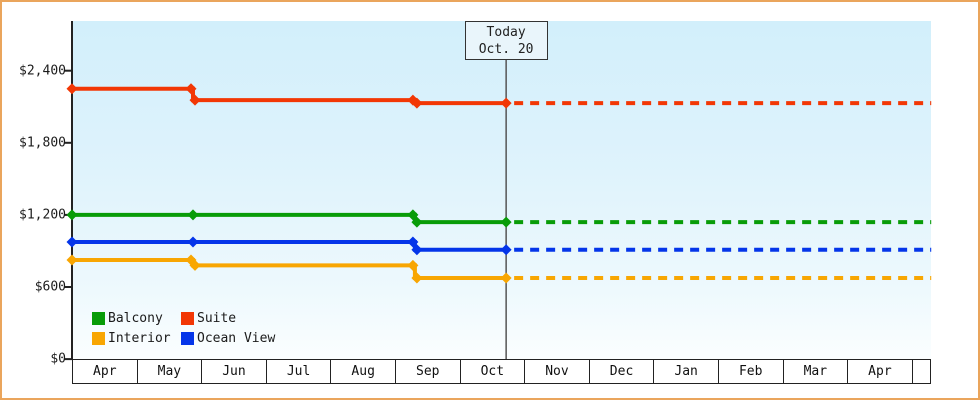 The width and height of the screenshot is (980, 400). What do you see at coordinates (686, 371) in the screenshot?
I see `month-label-jan: Jan` at bounding box center [686, 371].